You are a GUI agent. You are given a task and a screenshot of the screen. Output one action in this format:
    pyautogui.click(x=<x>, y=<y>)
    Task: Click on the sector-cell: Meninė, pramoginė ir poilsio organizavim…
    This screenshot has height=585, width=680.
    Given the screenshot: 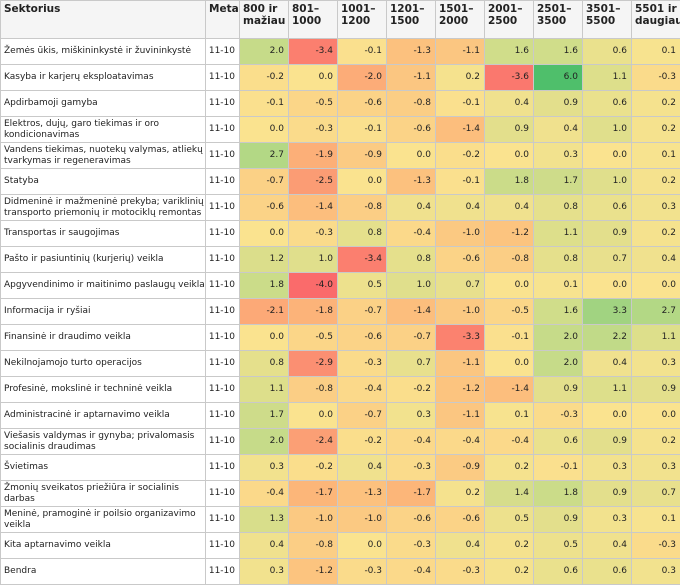 What is the action you would take?
    pyautogui.click(x=103, y=520)
    